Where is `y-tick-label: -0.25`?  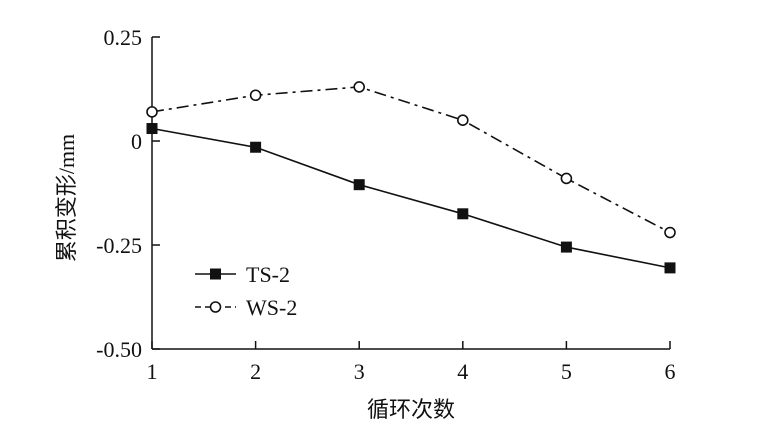 y-tick-label: -0.25 is located at coordinates (119, 245).